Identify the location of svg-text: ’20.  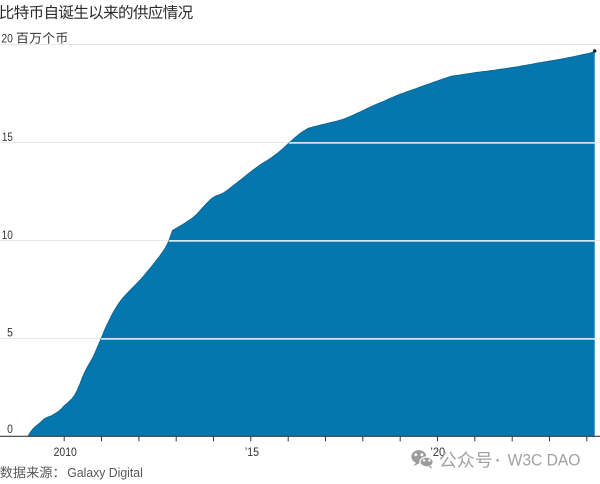
(437, 452).